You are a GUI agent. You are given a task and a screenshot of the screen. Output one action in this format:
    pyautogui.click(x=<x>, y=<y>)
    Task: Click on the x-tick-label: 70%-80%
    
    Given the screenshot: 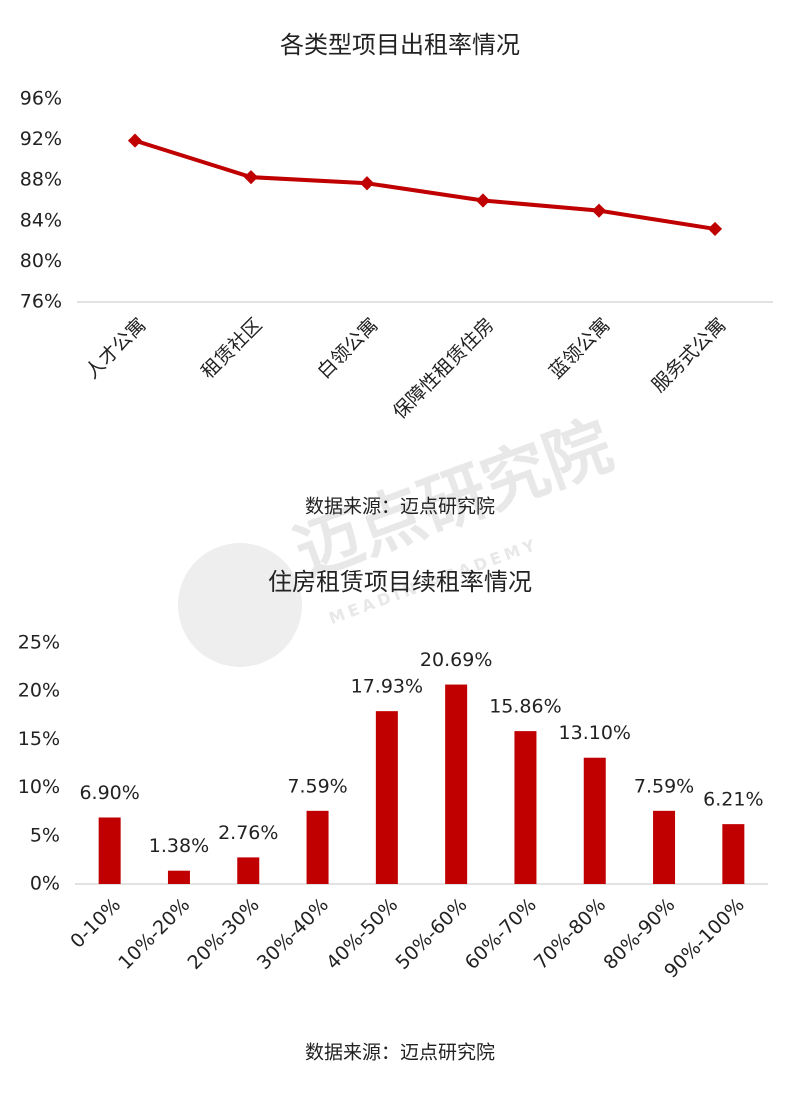 What is the action you would take?
    pyautogui.click(x=570, y=934)
    